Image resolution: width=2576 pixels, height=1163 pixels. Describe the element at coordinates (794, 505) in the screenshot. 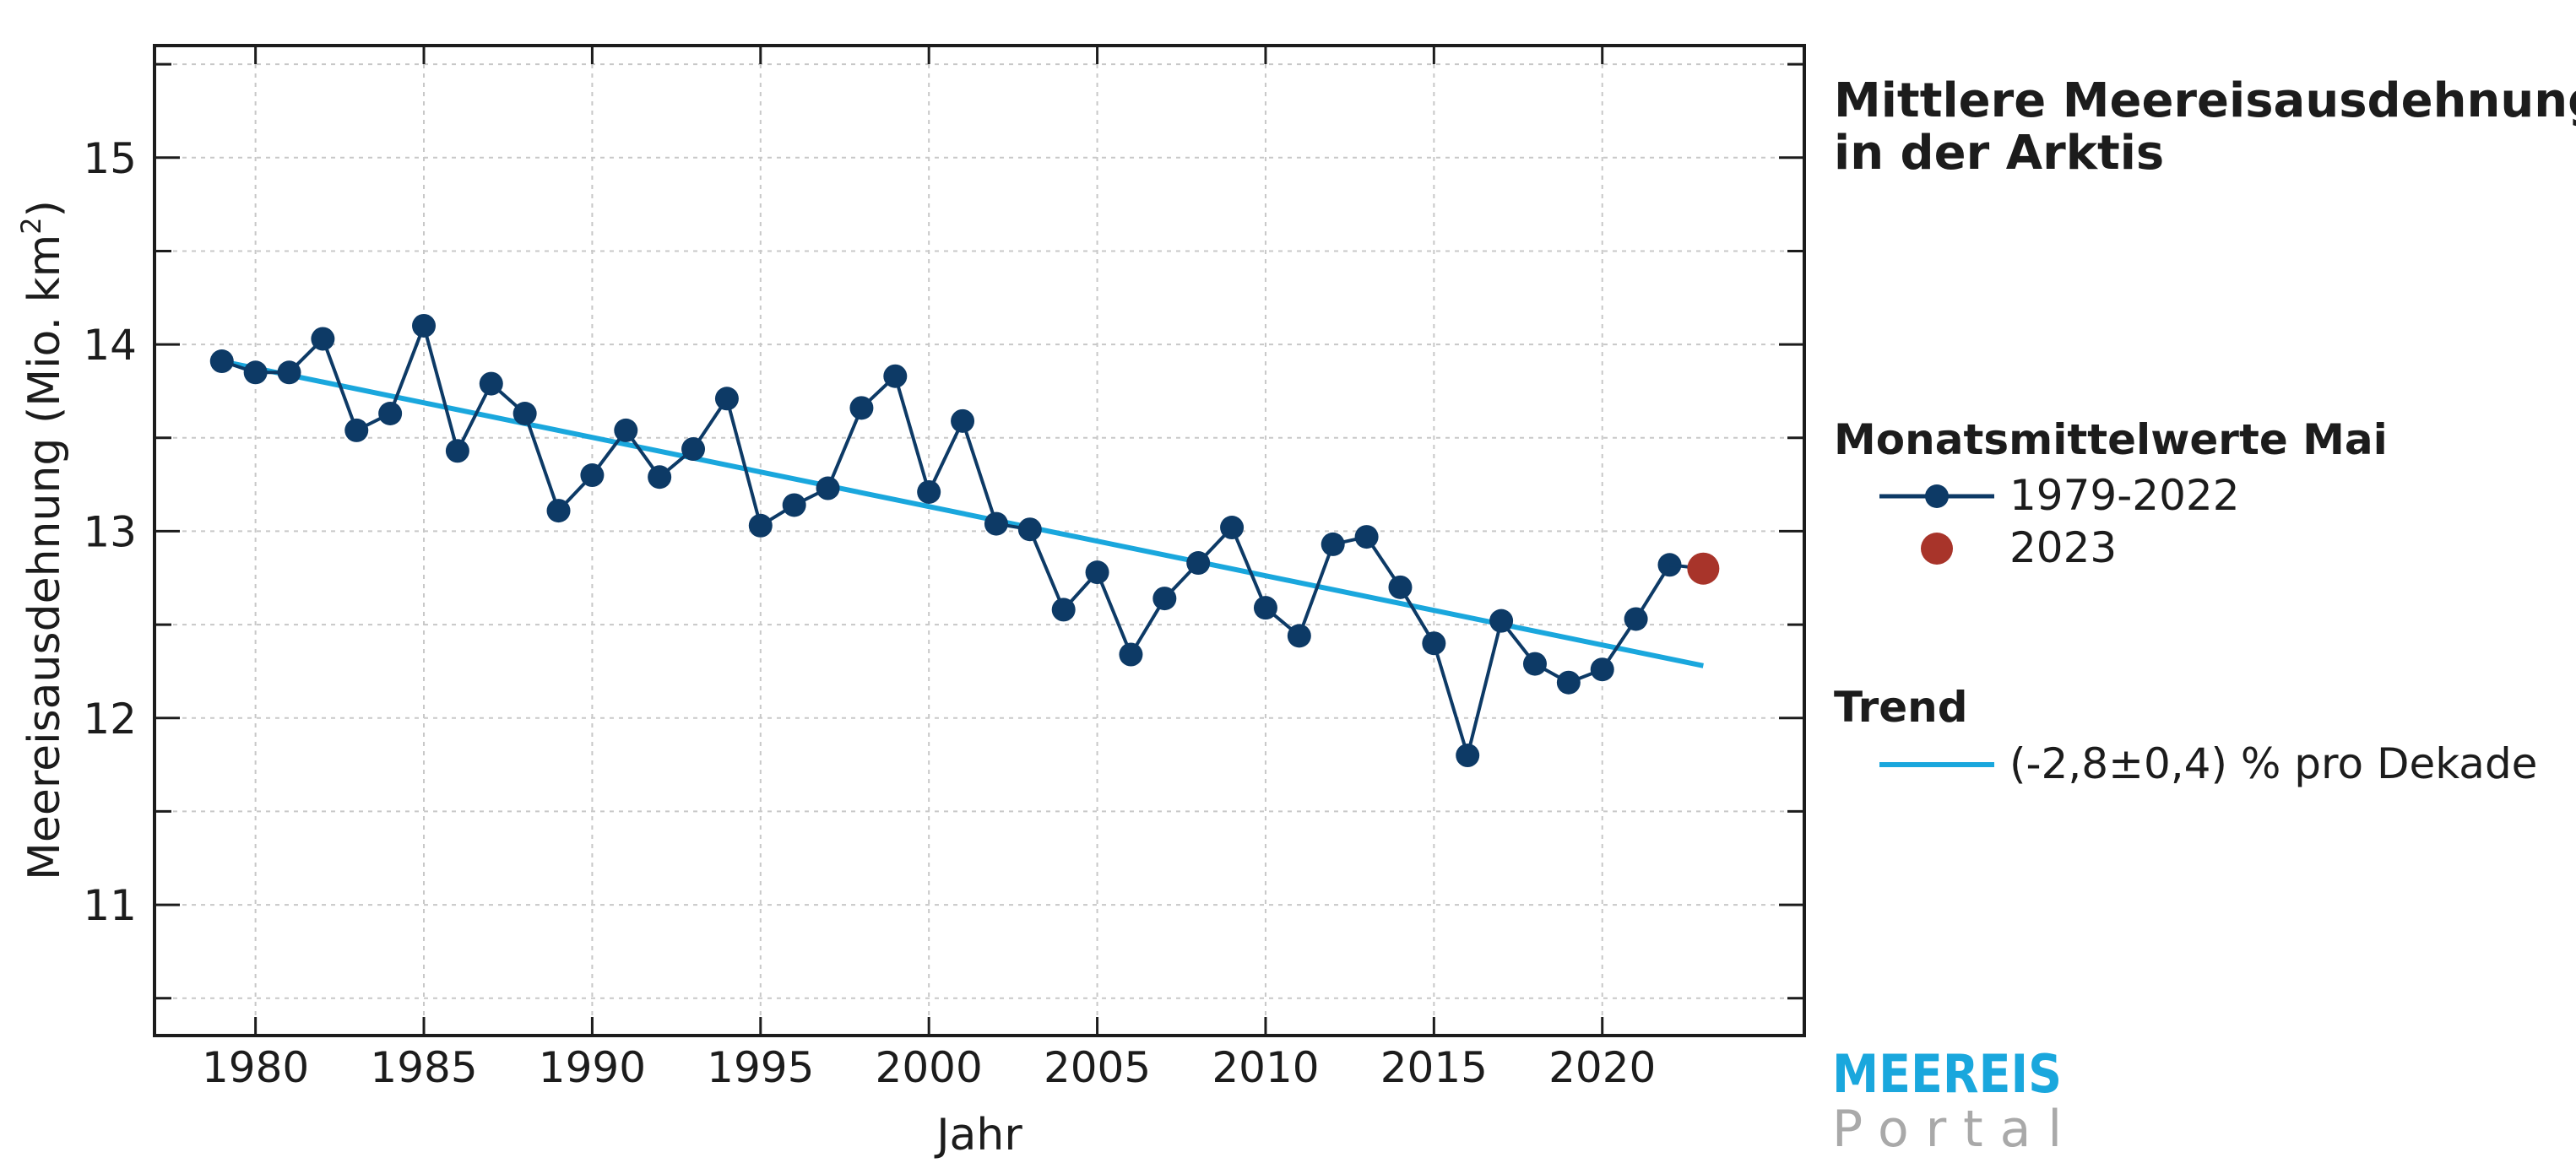

I see `data-point-1996` at that location.